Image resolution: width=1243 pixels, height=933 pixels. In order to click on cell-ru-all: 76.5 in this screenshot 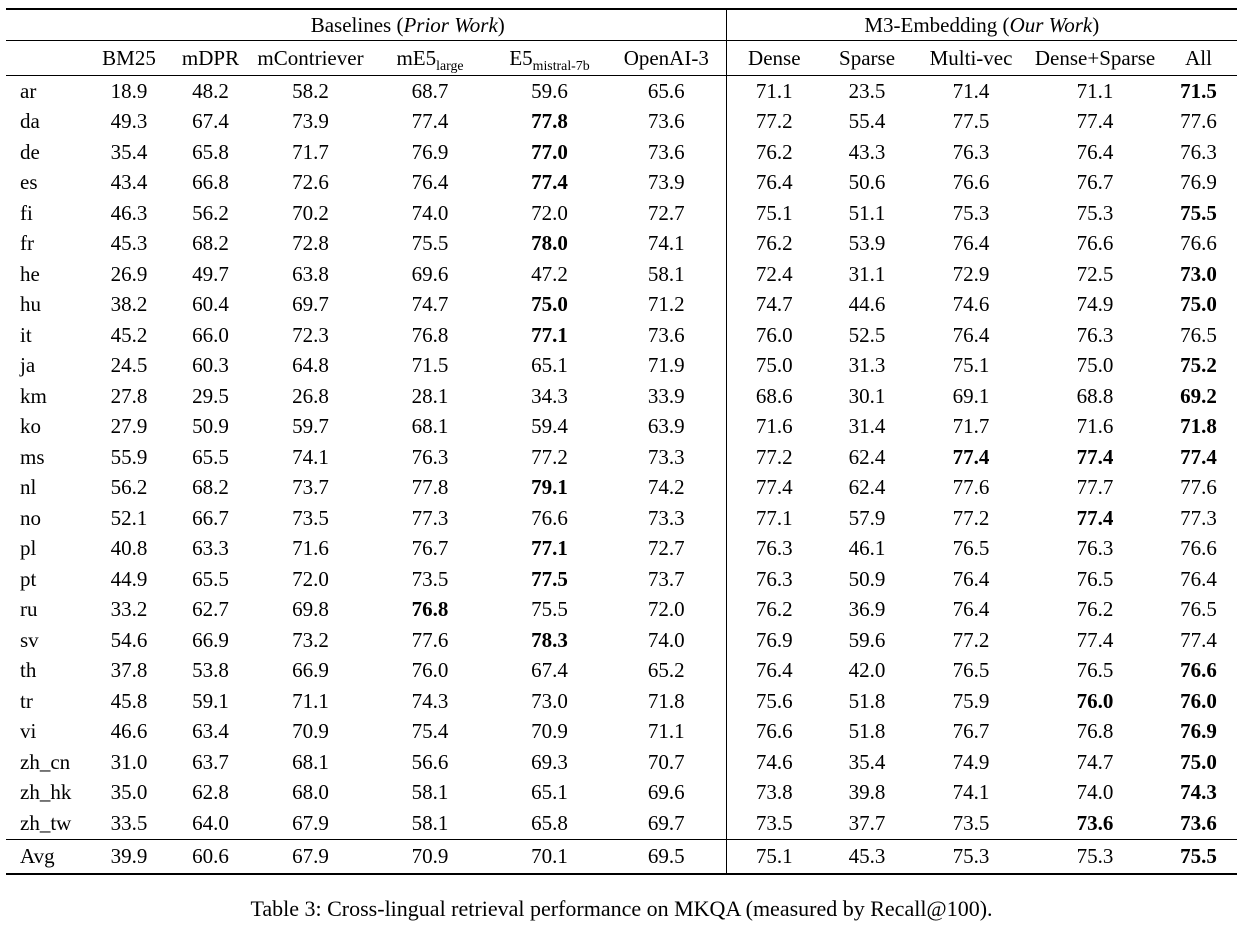, I will do `click(1198, 609)`.